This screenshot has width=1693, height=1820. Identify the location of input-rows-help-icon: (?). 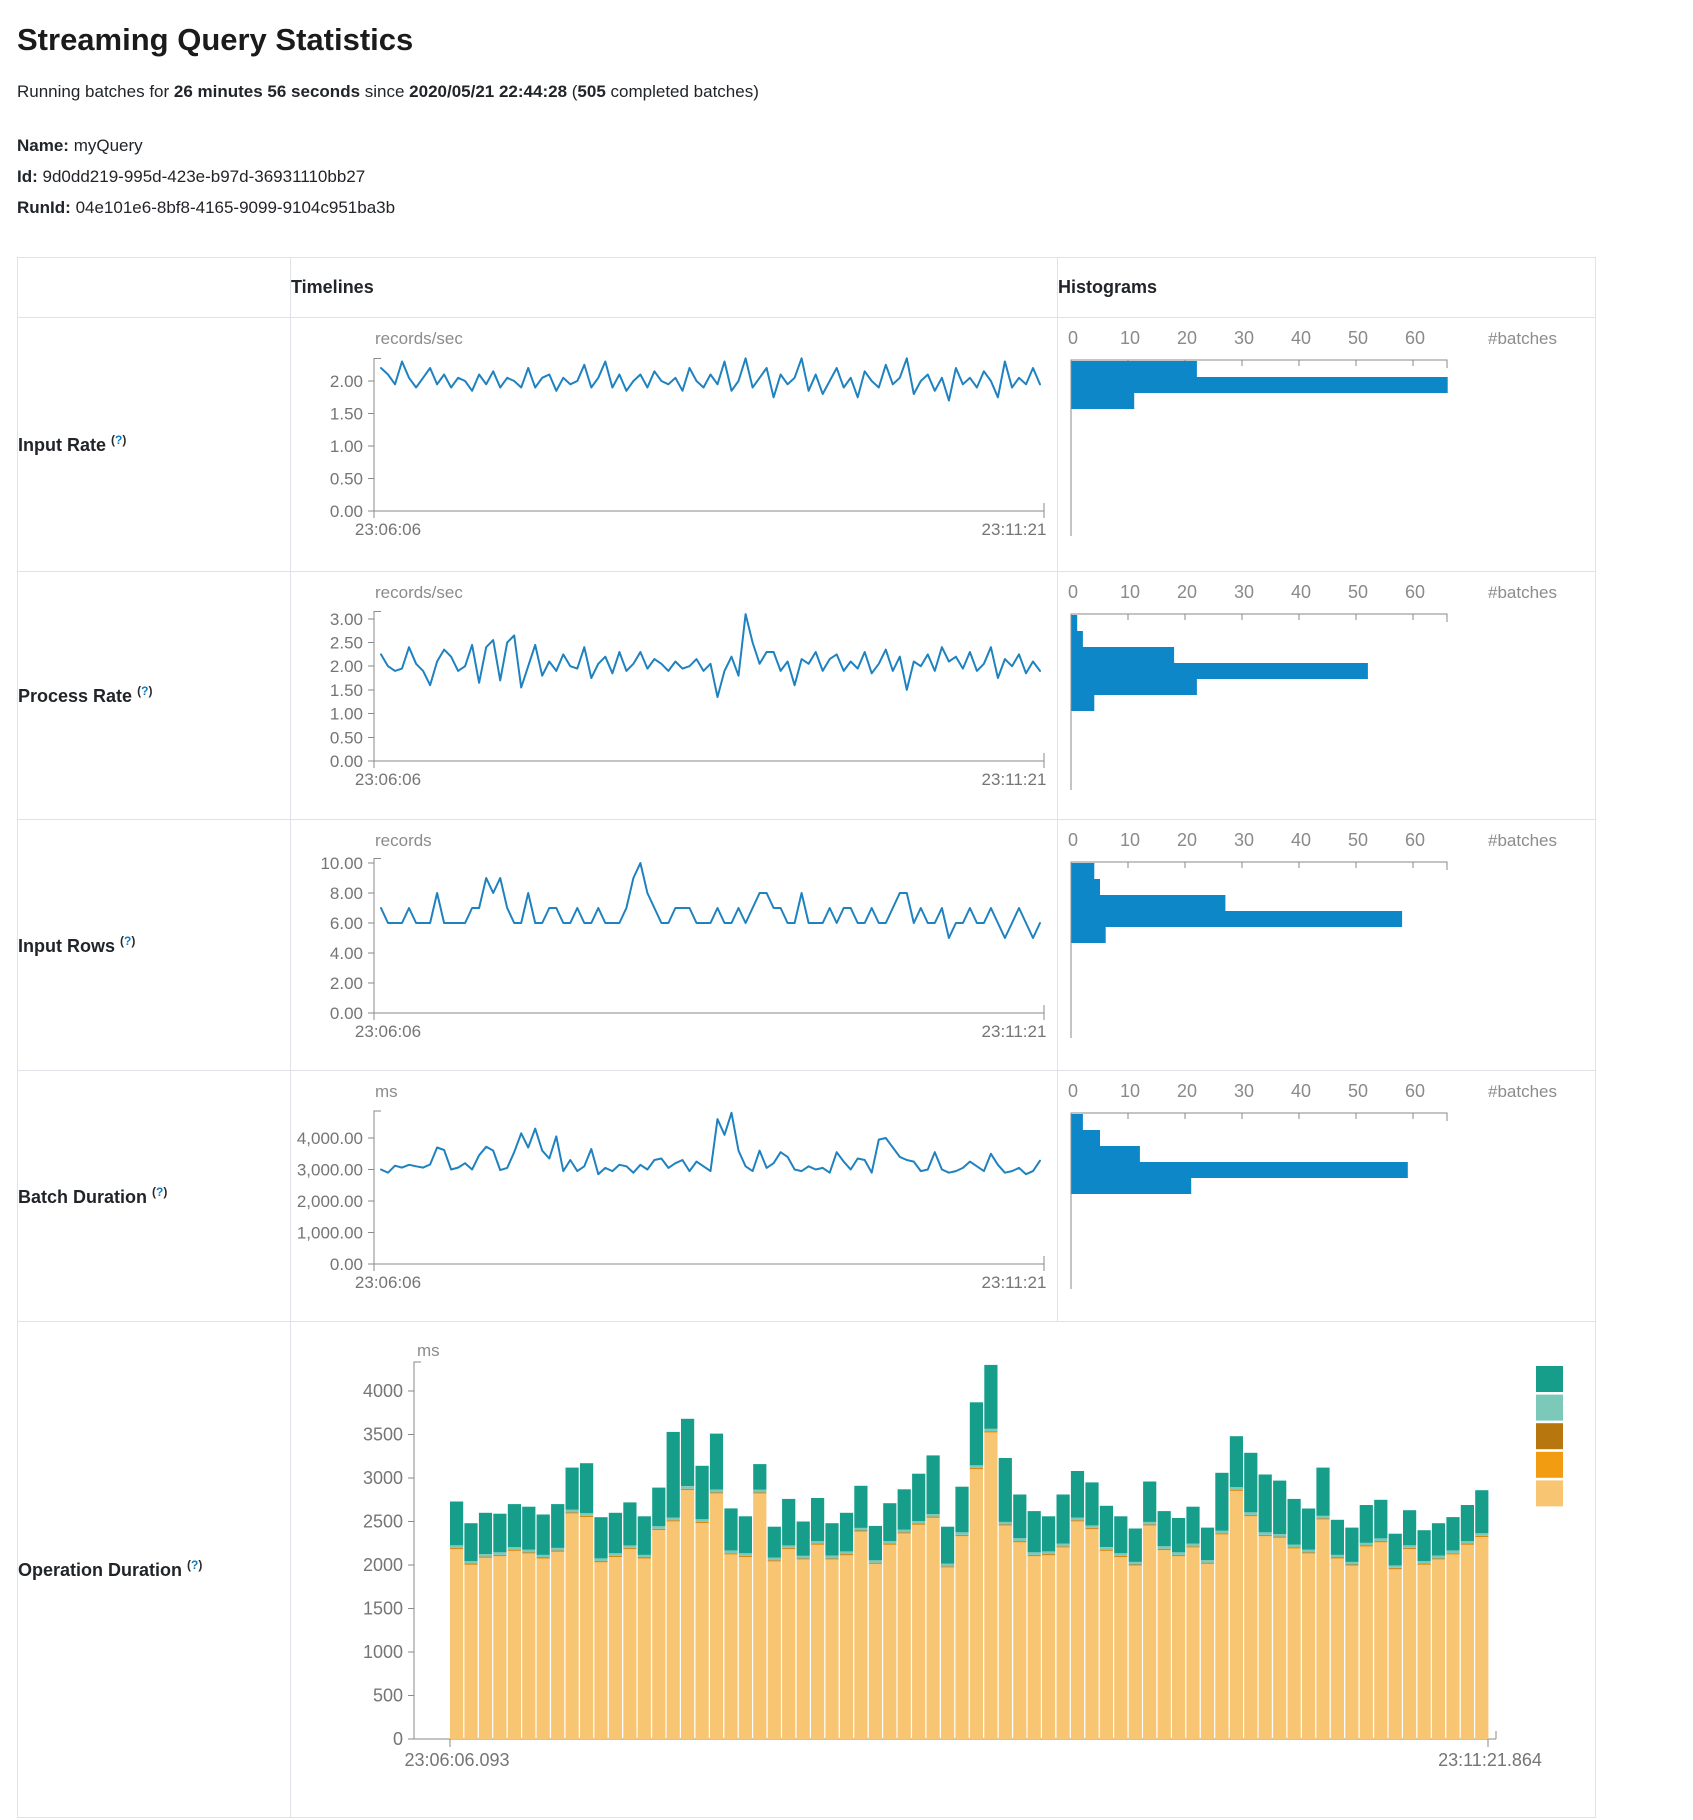
(128, 940).